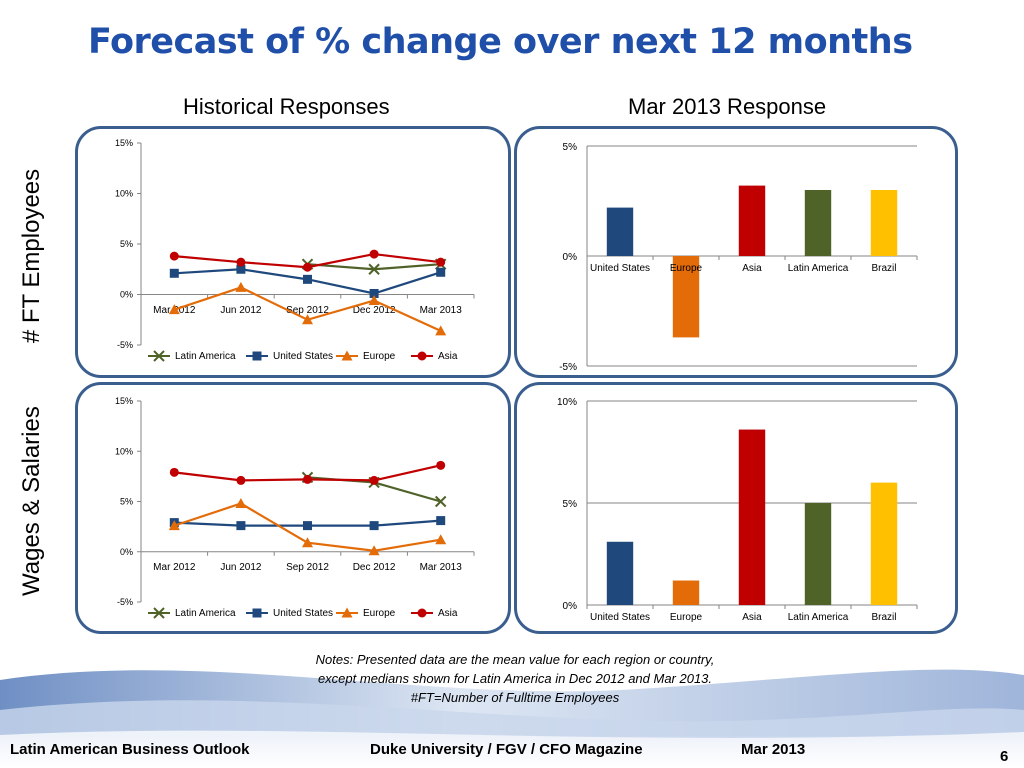  I want to click on footer-publication: Latin American Business Outlook, so click(130, 749).